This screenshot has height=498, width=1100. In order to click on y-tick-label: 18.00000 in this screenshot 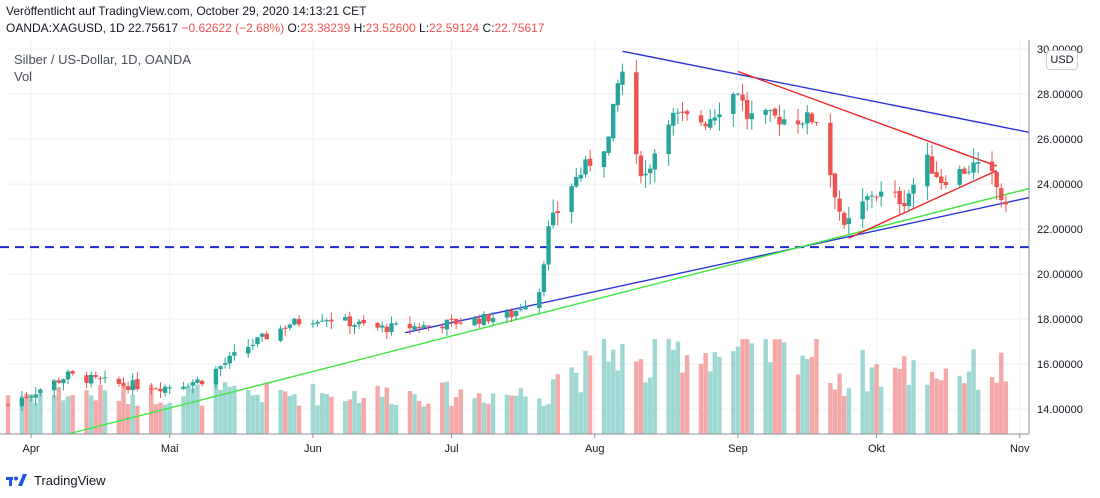, I will do `click(1060, 320)`.